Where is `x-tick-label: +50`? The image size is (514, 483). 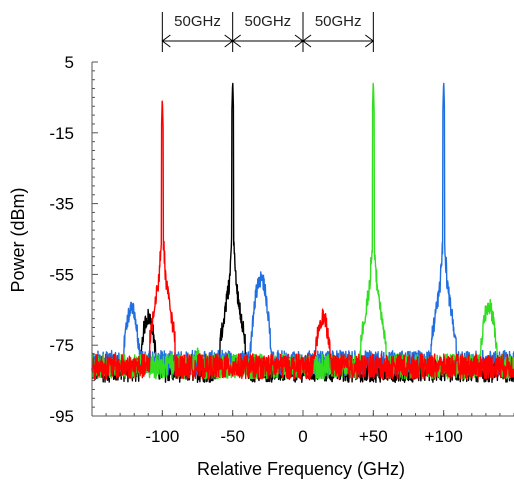
x-tick-label: +50 is located at coordinates (373, 436).